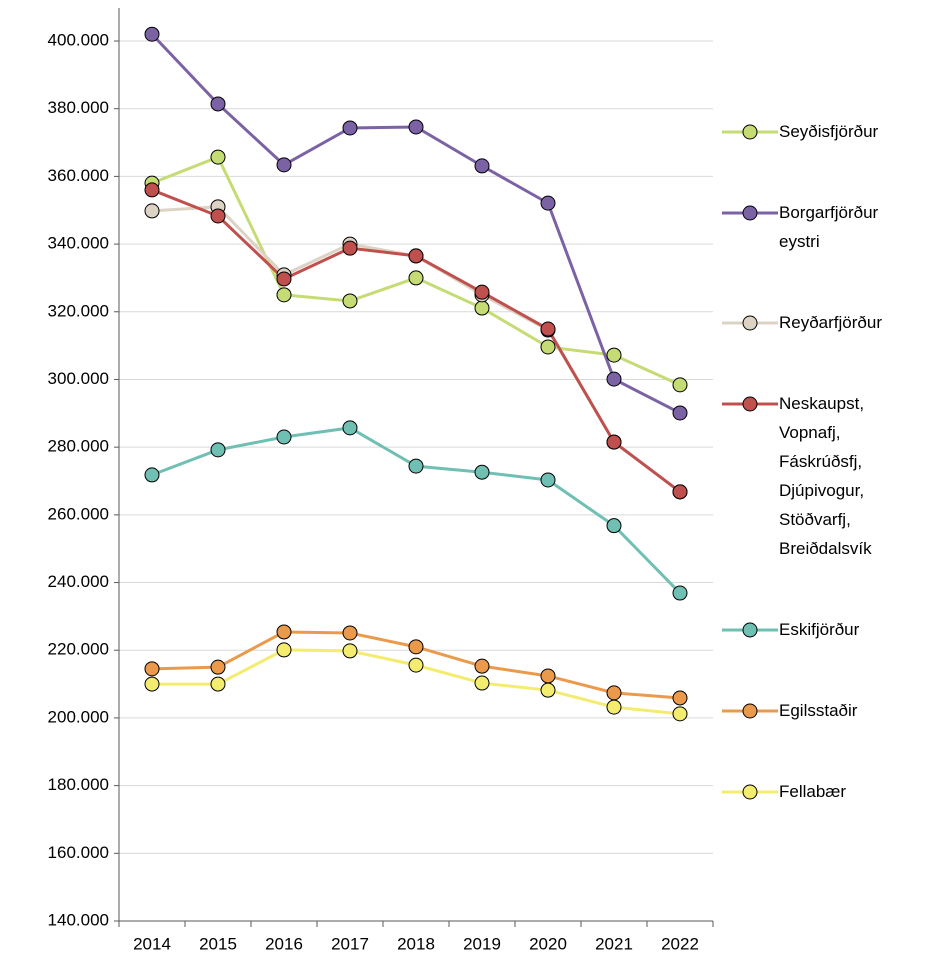 The height and width of the screenshot is (967, 926). I want to click on legend-label: Seyðisfjörður, so click(829, 131).